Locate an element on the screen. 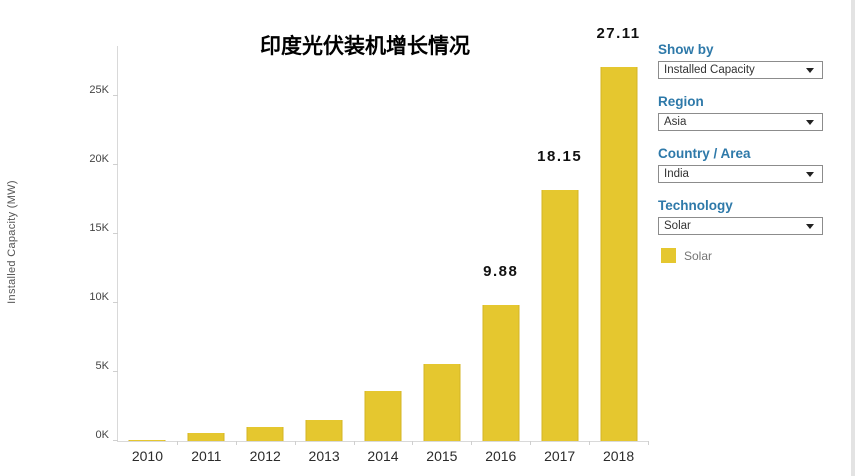 This screenshot has width=855, height=476. chart-title: 印度光伏装机增长情况 is located at coordinates (365, 45).